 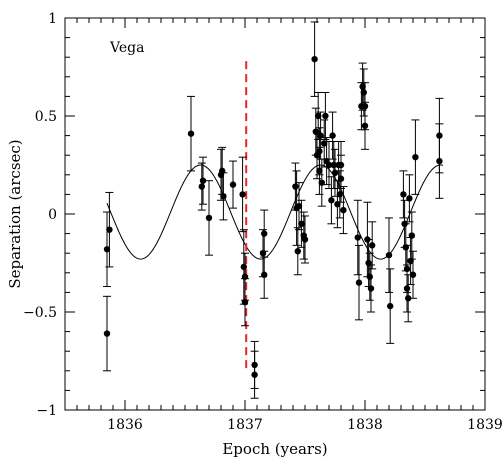 I want to click on x-axis-label: Epoch (years), so click(x=274, y=449).